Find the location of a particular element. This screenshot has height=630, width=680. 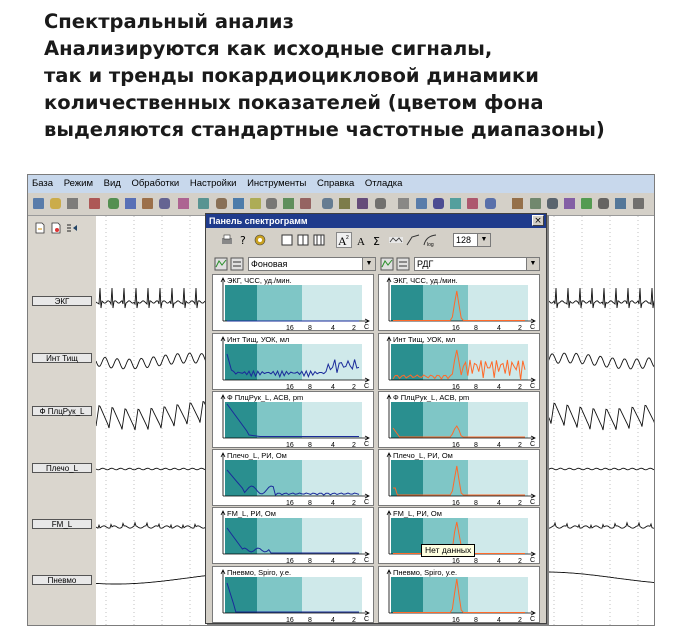

menu-item-settings: Настройки is located at coordinates (213, 183).